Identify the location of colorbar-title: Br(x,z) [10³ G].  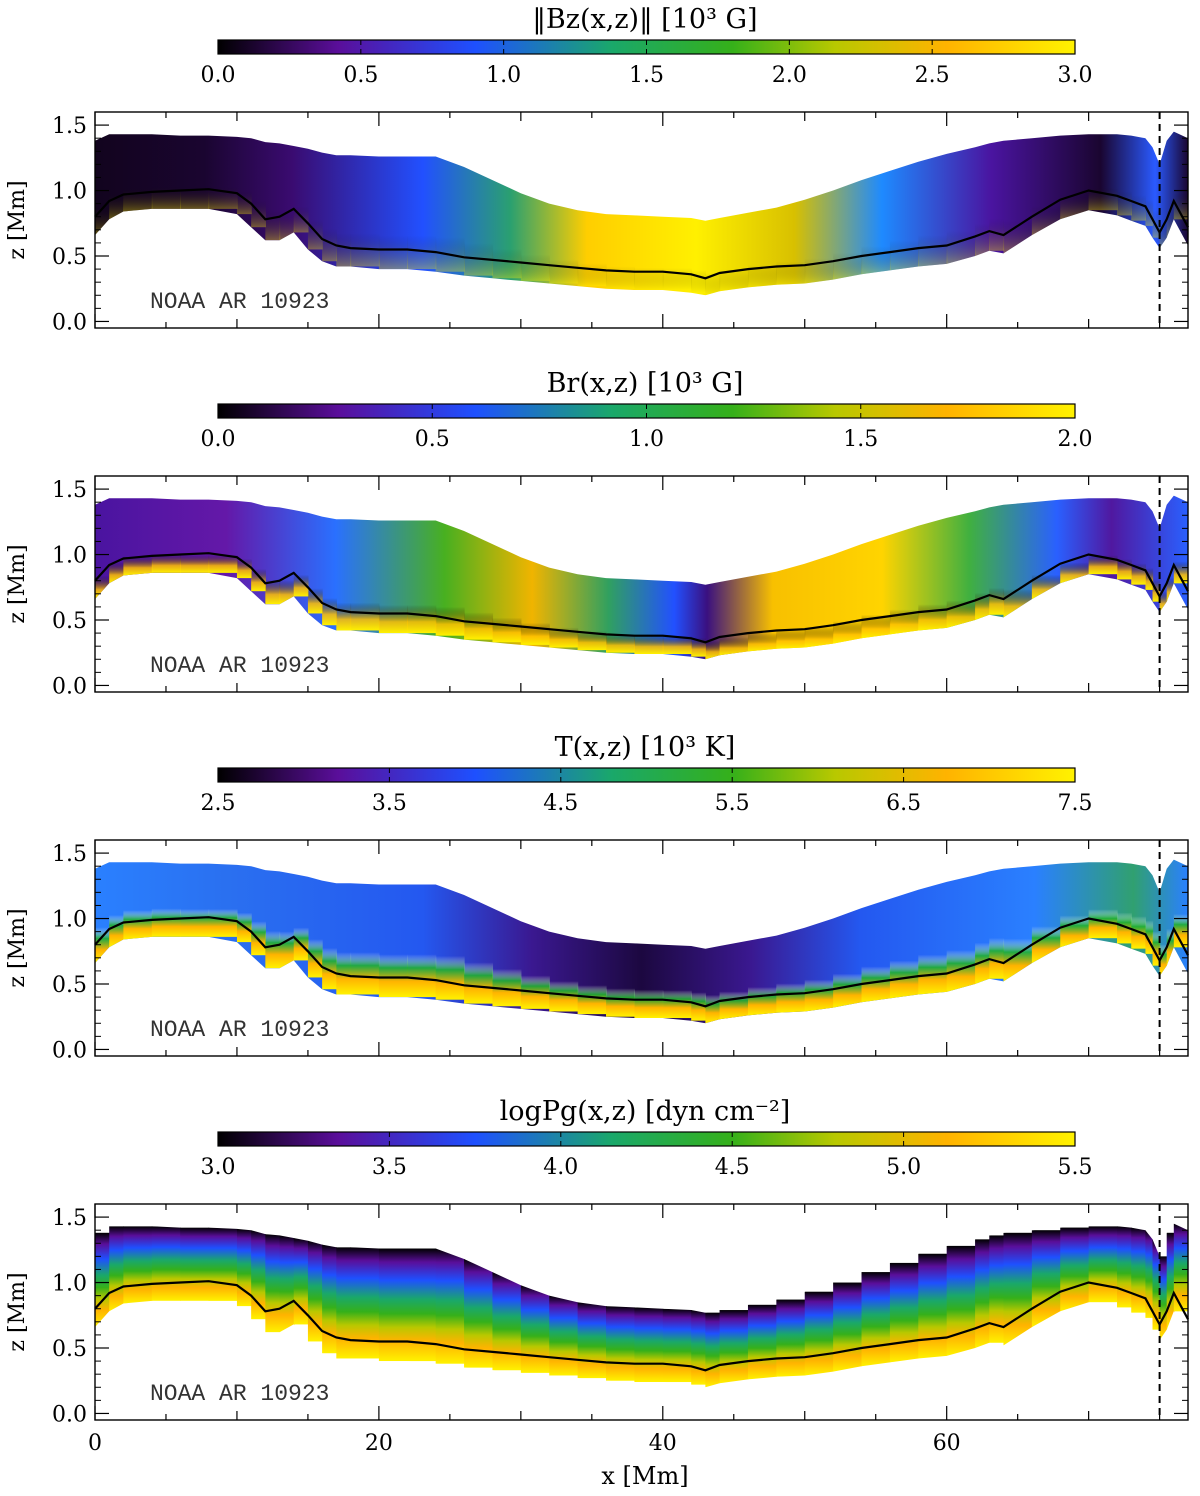
(645, 383).